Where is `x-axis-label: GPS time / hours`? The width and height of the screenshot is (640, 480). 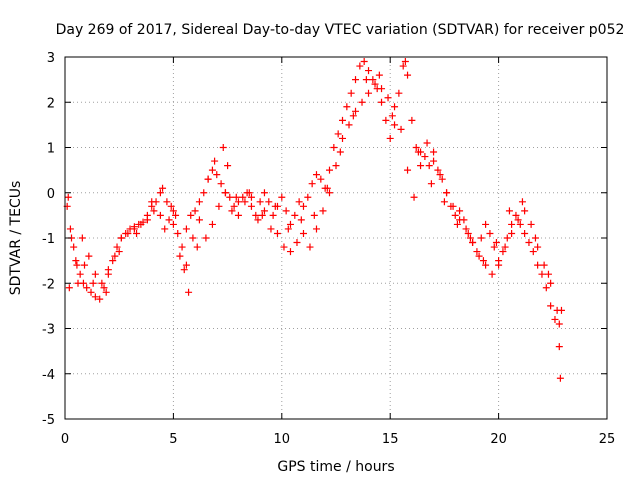 x-axis-label: GPS time / hours is located at coordinates (335, 467).